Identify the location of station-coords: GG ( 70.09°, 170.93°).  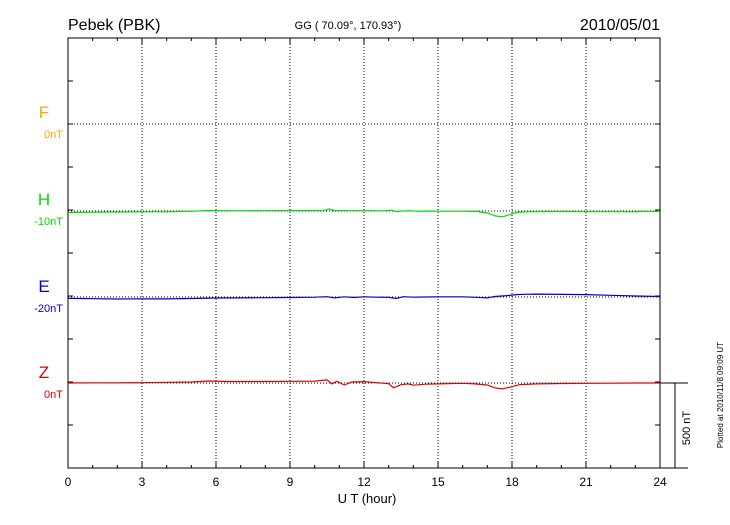
(348, 26).